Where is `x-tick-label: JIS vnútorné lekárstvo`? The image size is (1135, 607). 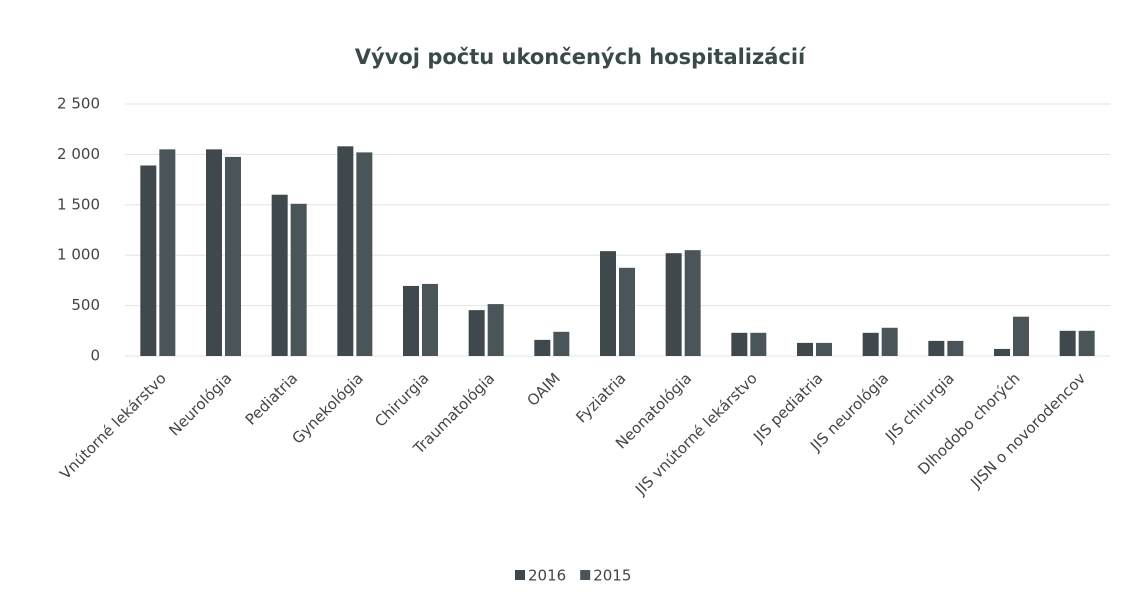 x-tick-label: JIS vnútorné lekárstvo is located at coordinates (696, 434).